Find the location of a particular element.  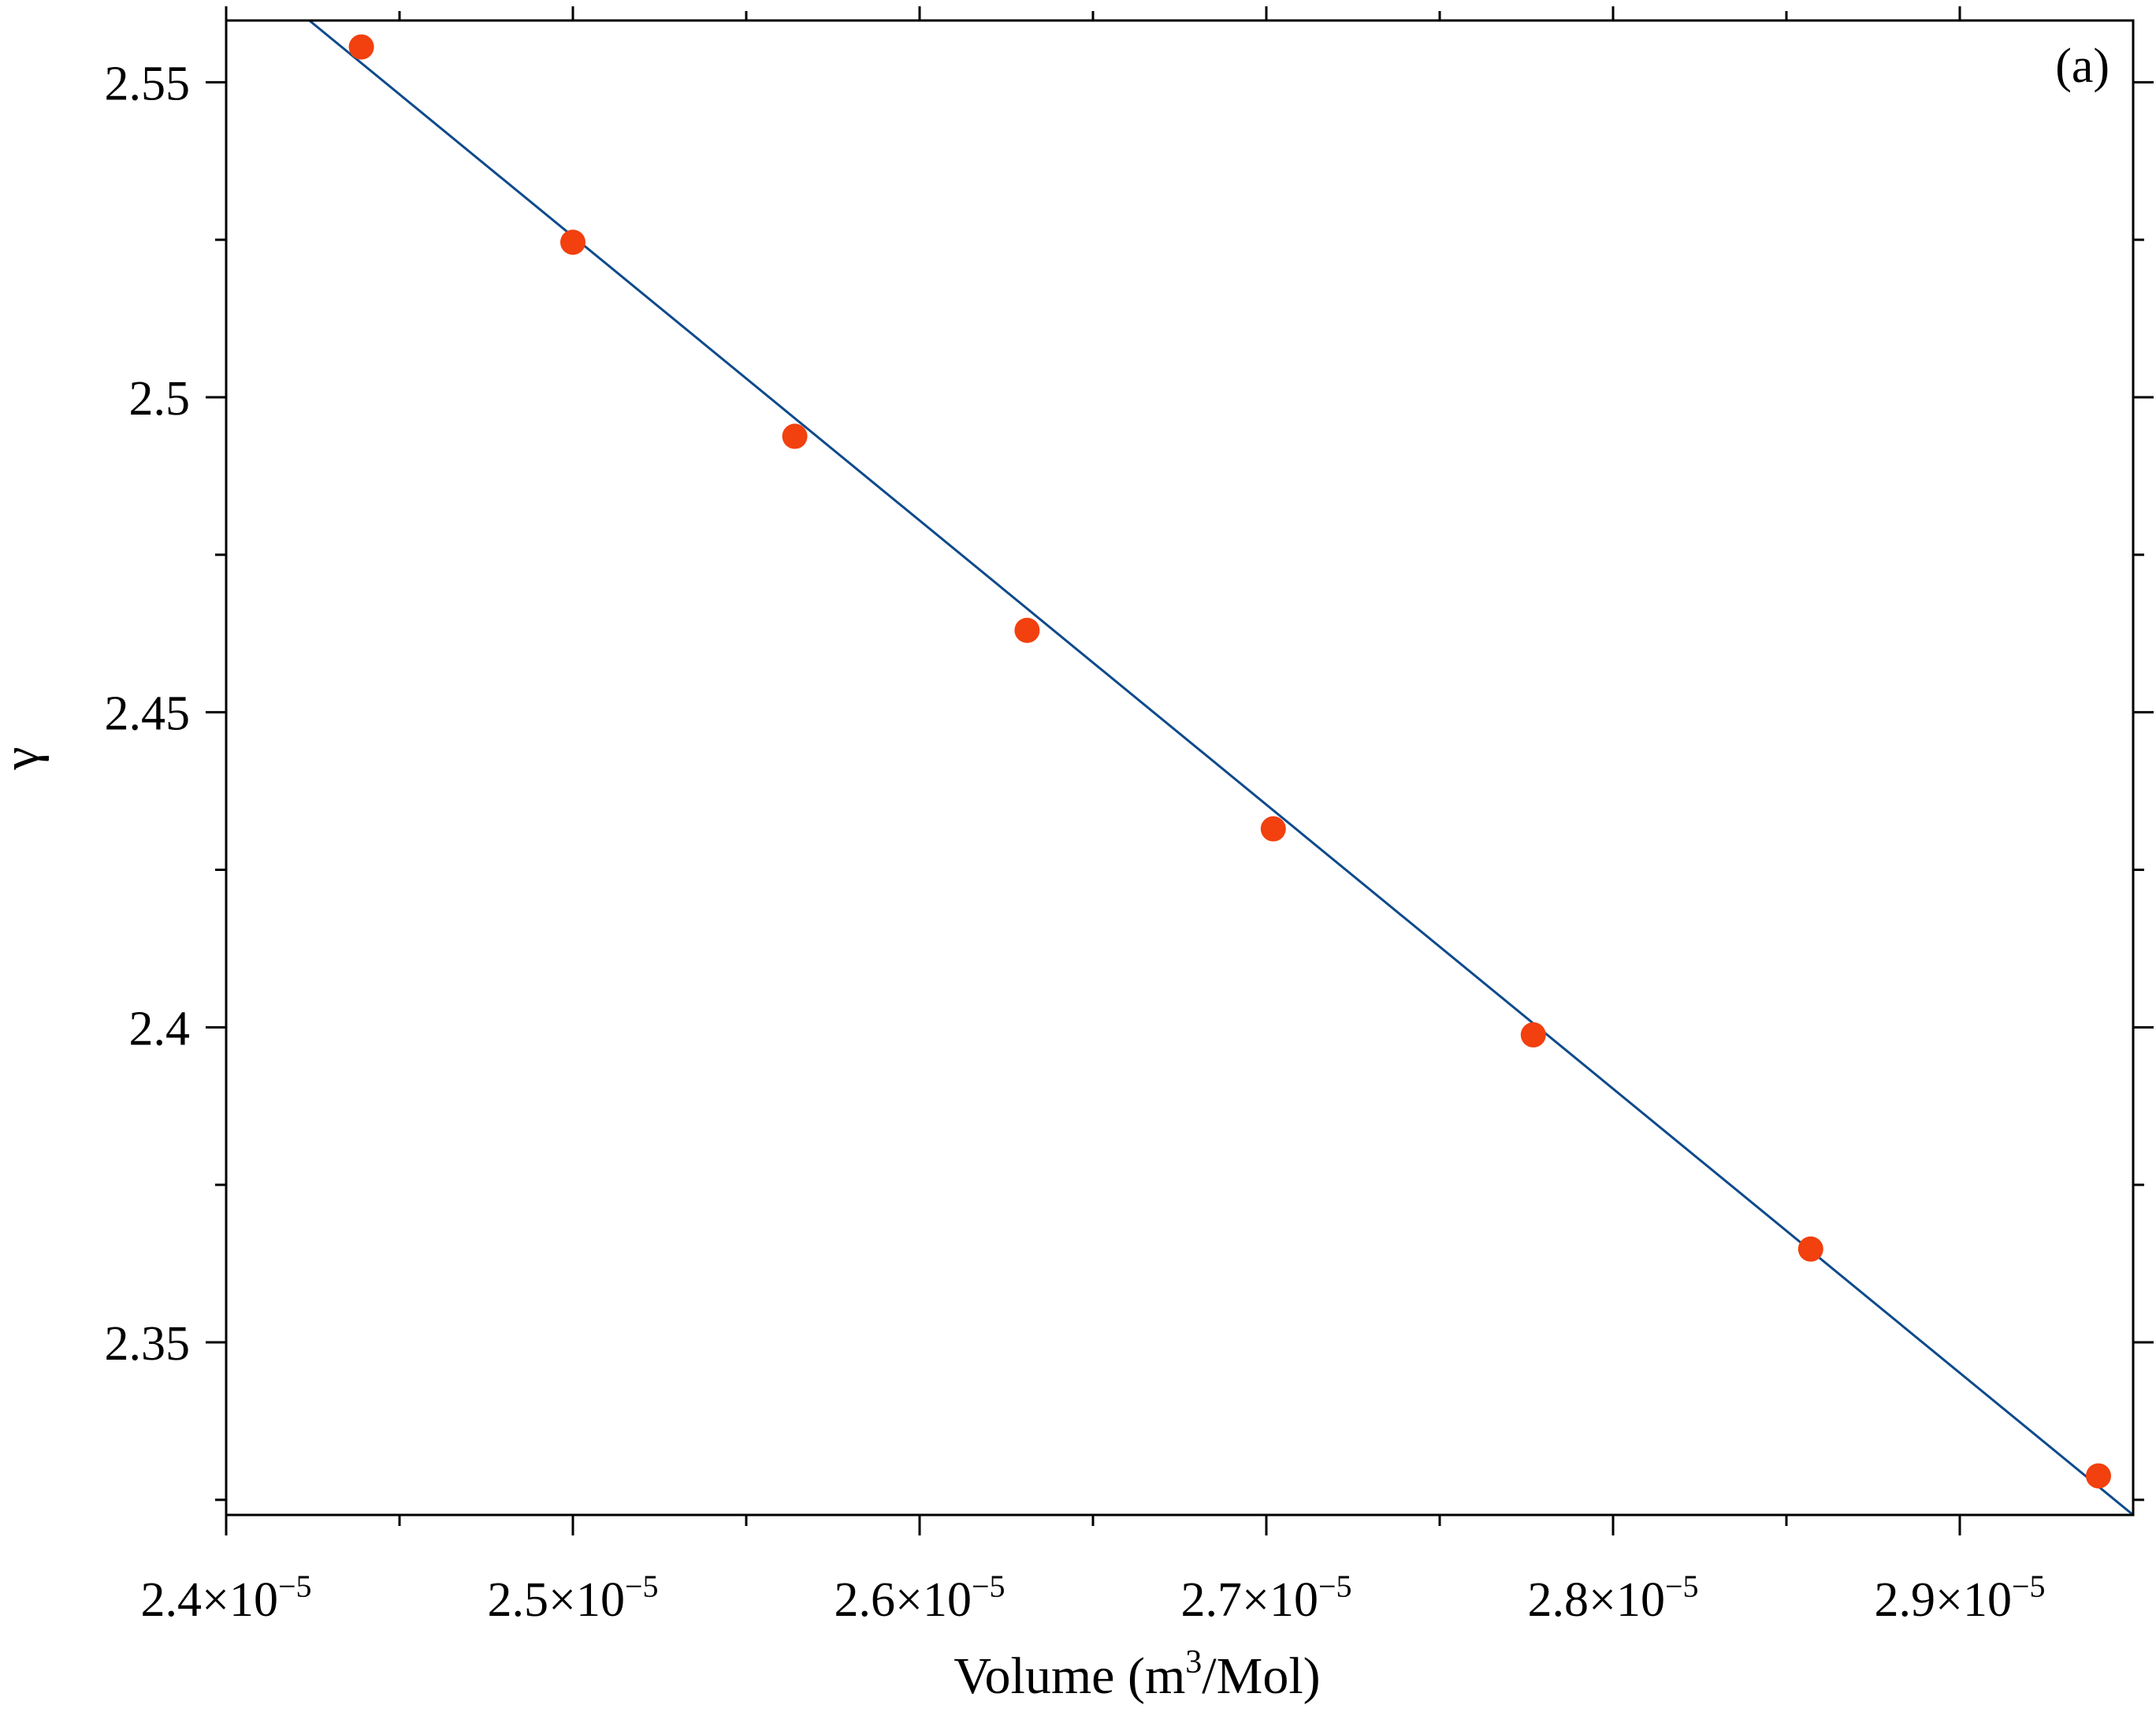

x-tick-label: 2.4×10⁻⁵ is located at coordinates (225, 1598).